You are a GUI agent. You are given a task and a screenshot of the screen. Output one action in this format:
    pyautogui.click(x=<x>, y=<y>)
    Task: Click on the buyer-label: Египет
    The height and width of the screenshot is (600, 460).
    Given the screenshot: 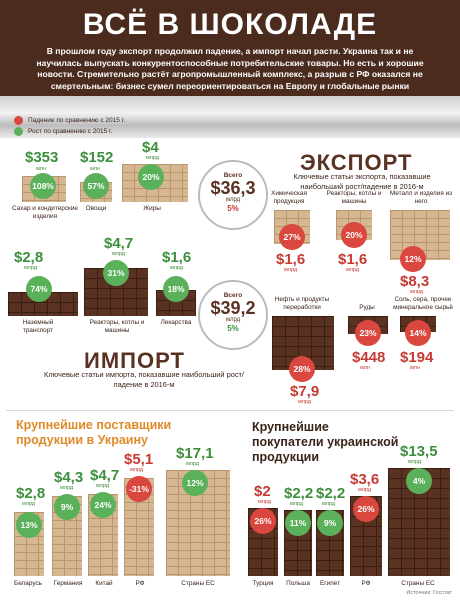 What is the action you would take?
    pyautogui.click(x=330, y=583)
    